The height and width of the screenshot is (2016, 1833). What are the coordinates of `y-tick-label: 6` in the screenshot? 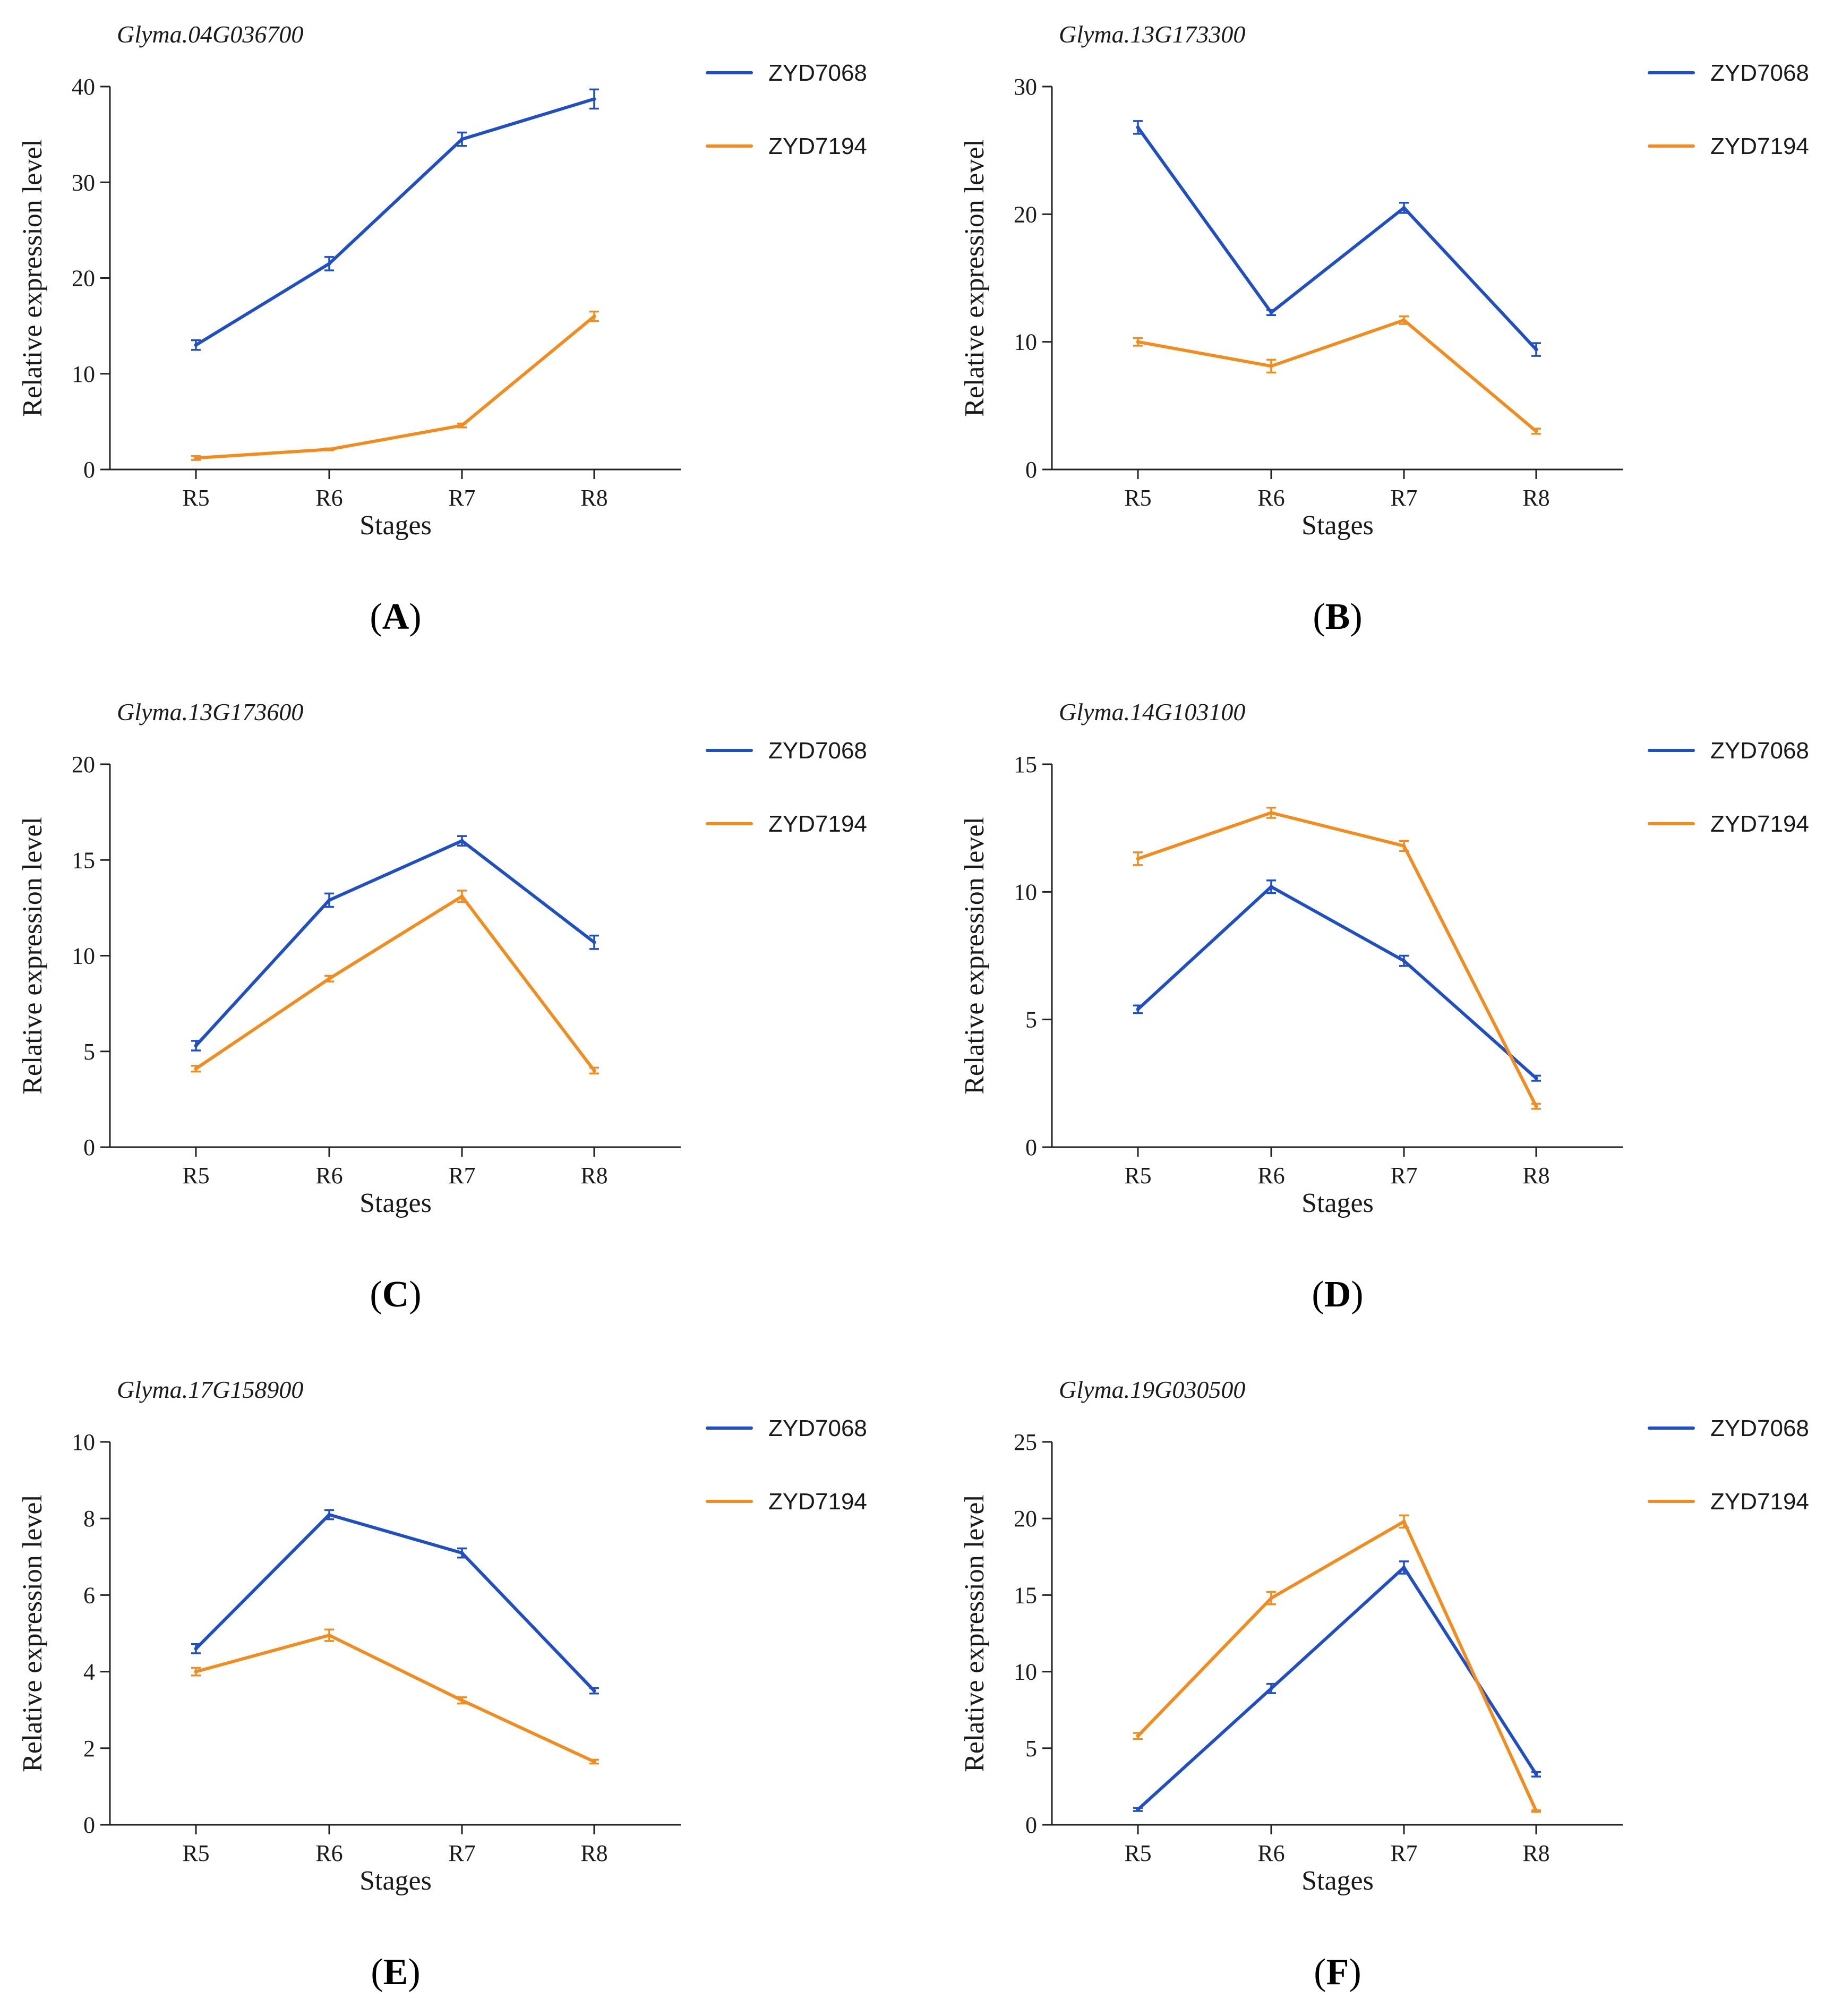 It's located at (89, 1595).